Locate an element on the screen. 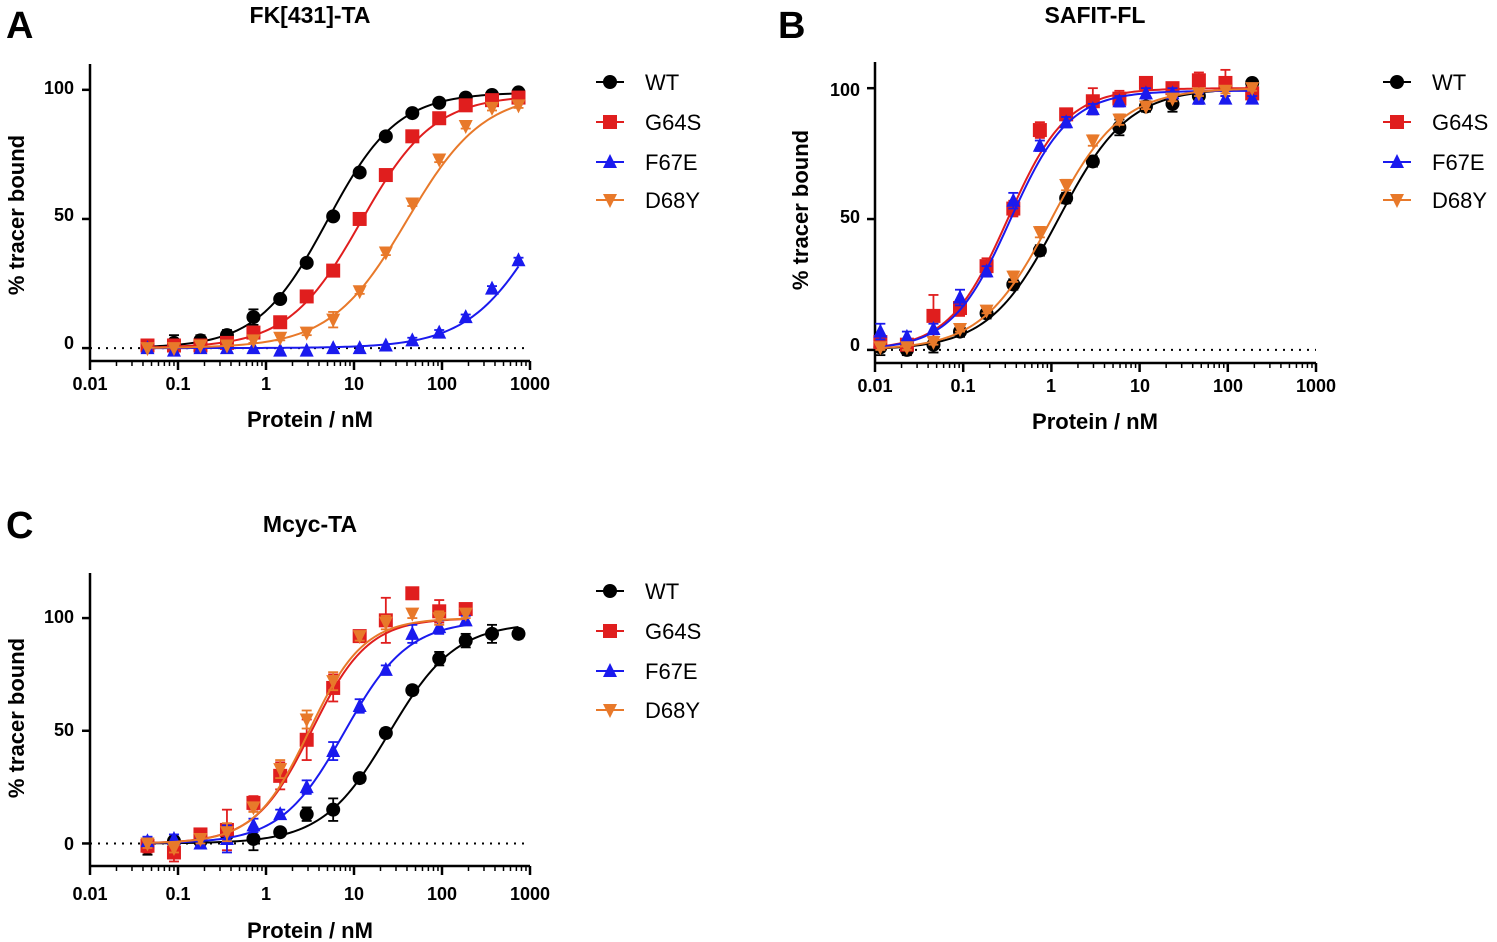 The image size is (1497, 942). x-tick-label: 1000 is located at coordinates (530, 894).